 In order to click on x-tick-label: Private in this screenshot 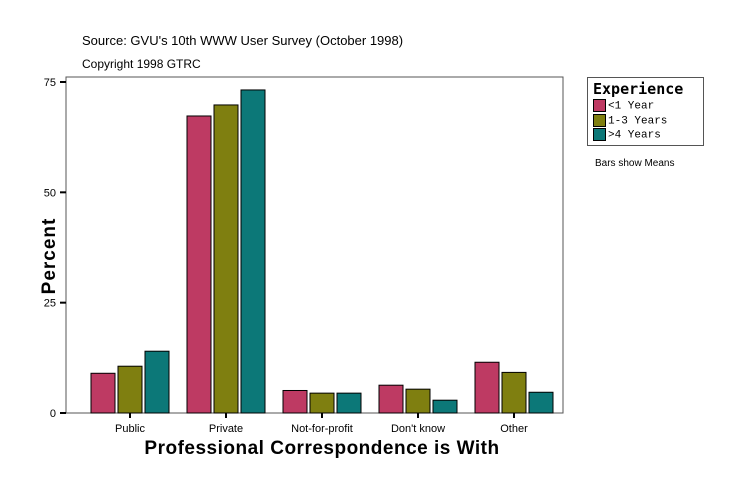, I will do `click(226, 429)`.